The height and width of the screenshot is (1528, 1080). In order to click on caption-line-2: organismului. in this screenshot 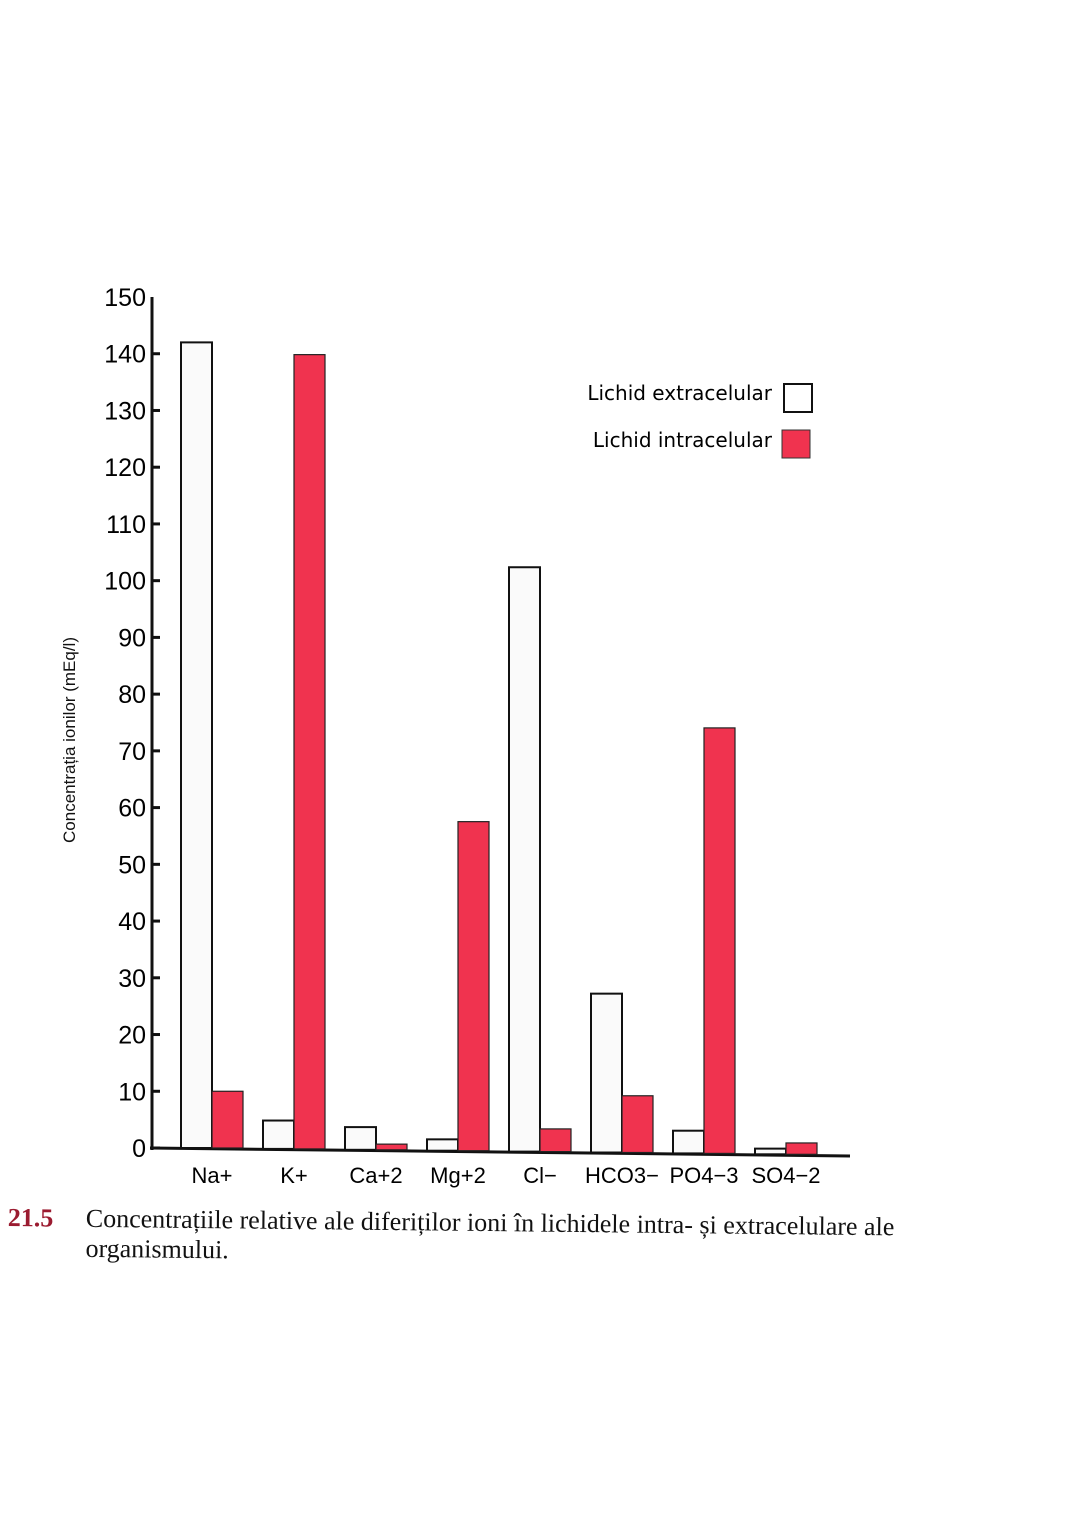, I will do `click(157, 1249)`.